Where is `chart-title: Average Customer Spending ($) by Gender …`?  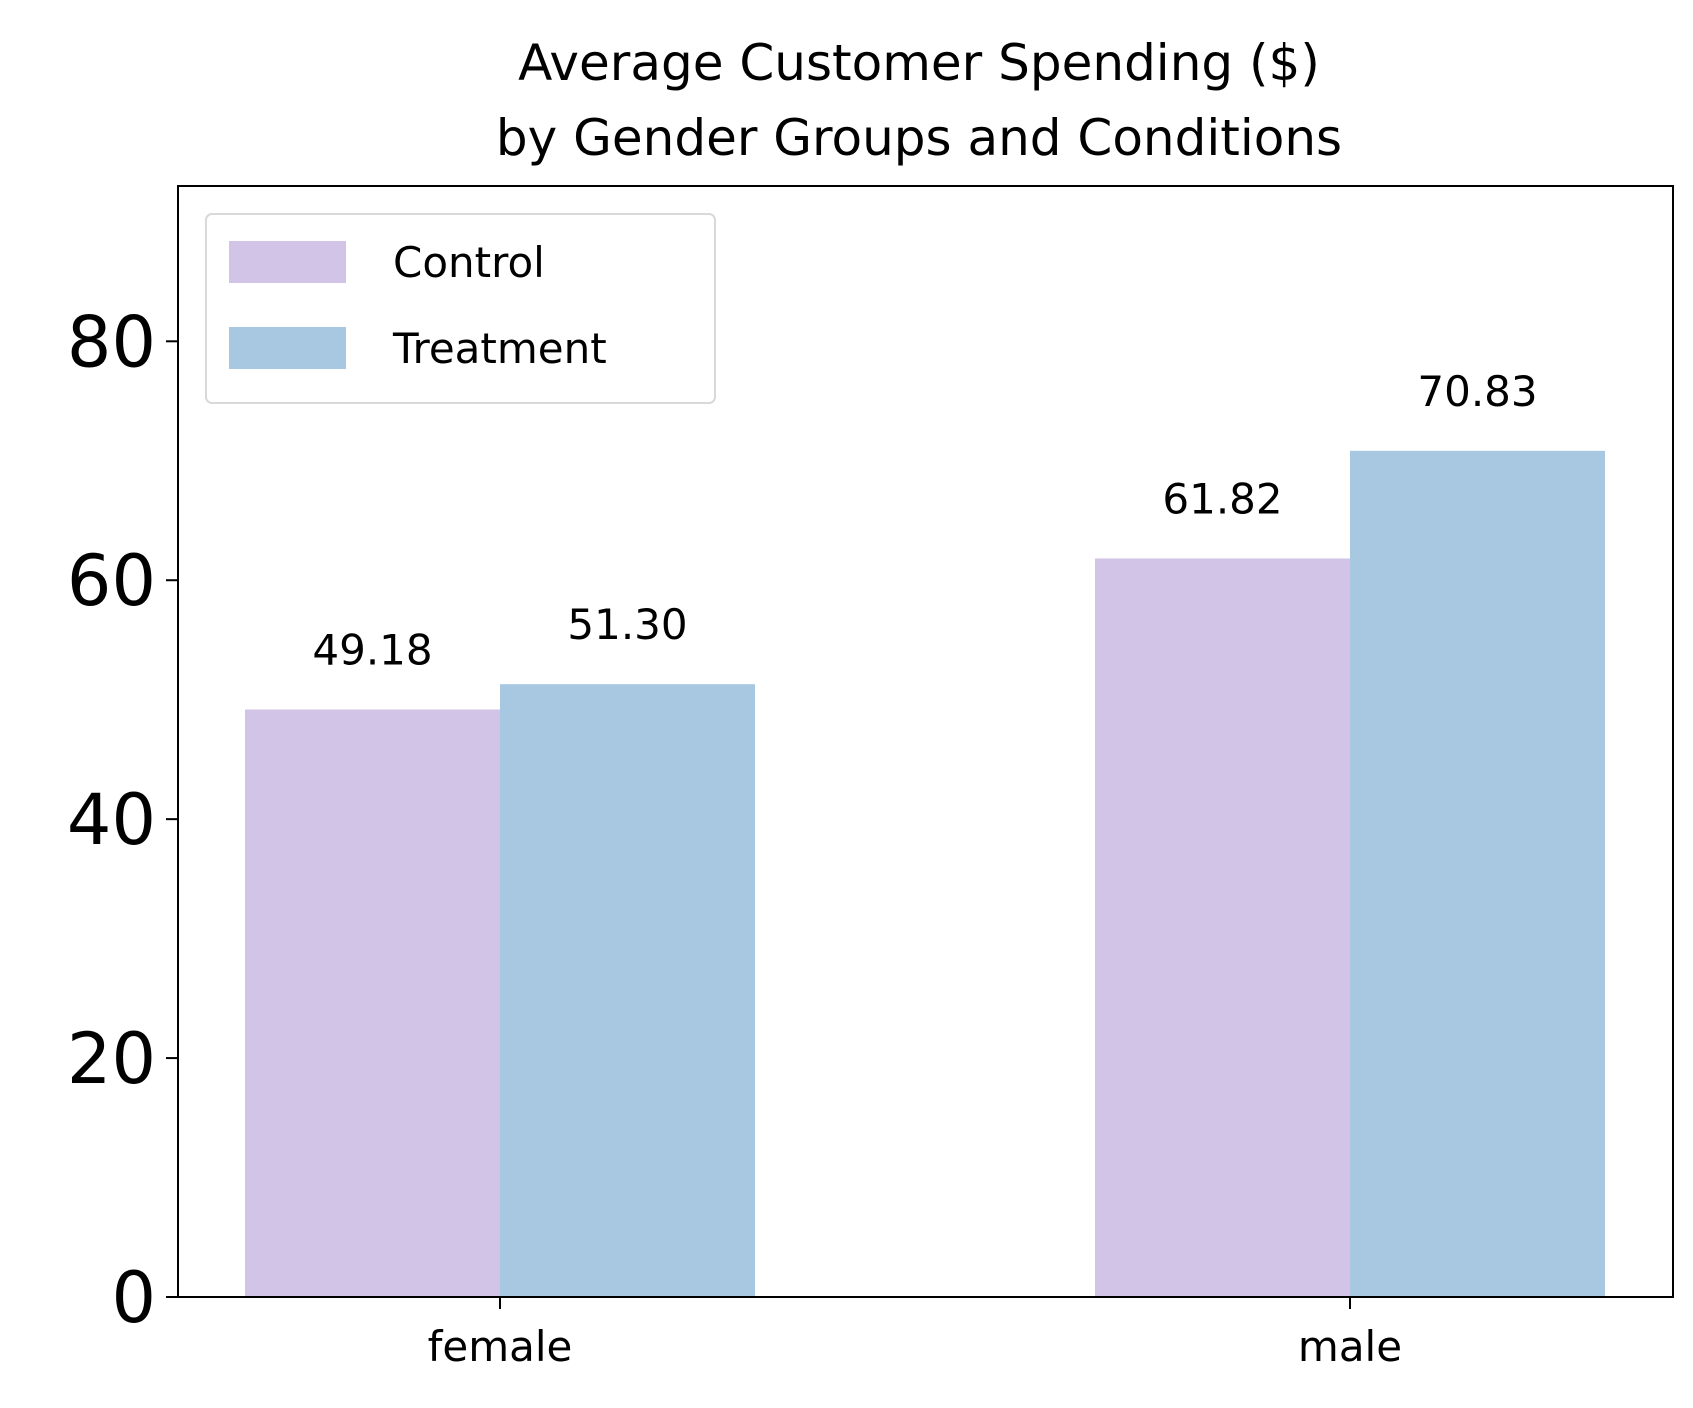
chart-title: Average Customer Spending ($) by Gender … is located at coordinates (919, 100).